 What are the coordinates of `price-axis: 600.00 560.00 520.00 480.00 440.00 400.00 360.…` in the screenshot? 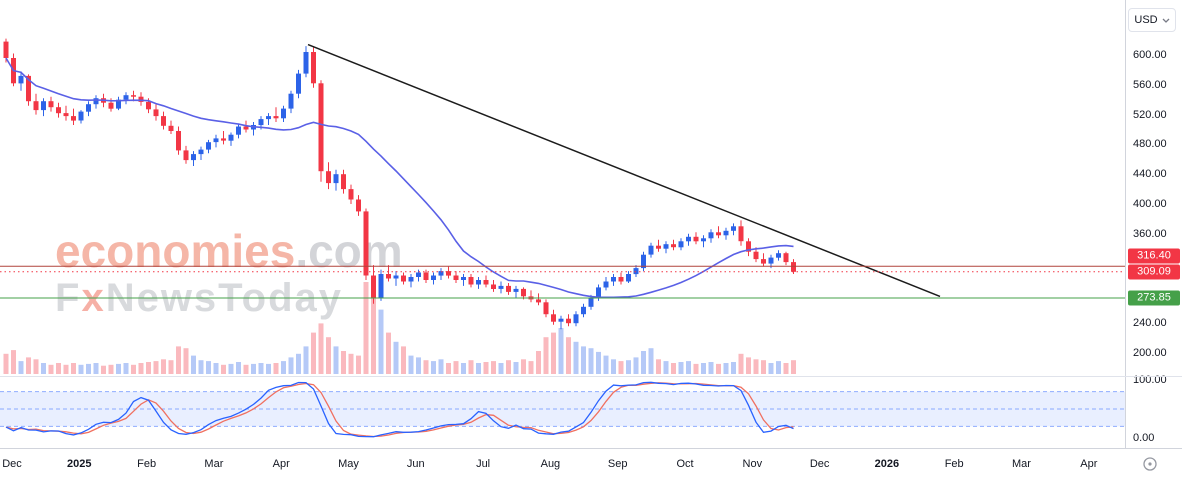 It's located at (1153, 224).